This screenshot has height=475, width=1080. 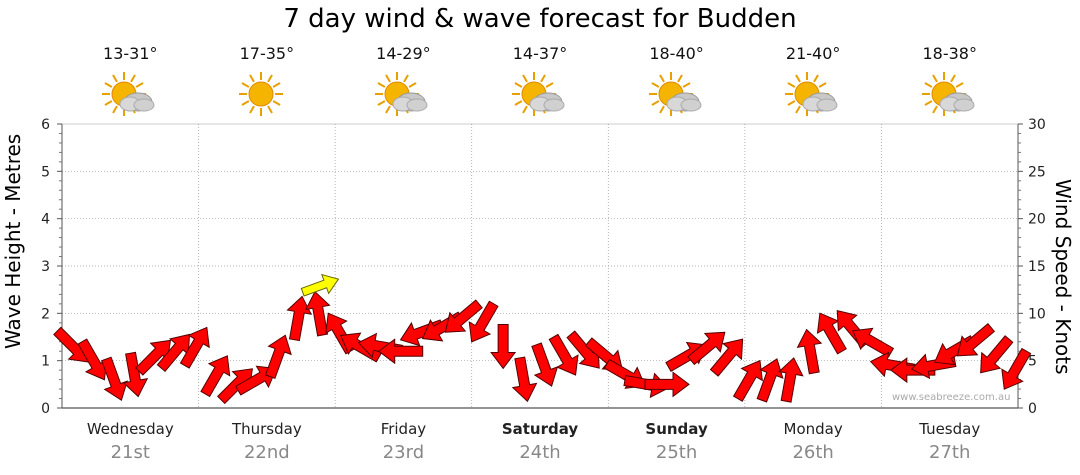 What do you see at coordinates (403, 53) in the screenshot?
I see `day-temperature: 14-29°` at bounding box center [403, 53].